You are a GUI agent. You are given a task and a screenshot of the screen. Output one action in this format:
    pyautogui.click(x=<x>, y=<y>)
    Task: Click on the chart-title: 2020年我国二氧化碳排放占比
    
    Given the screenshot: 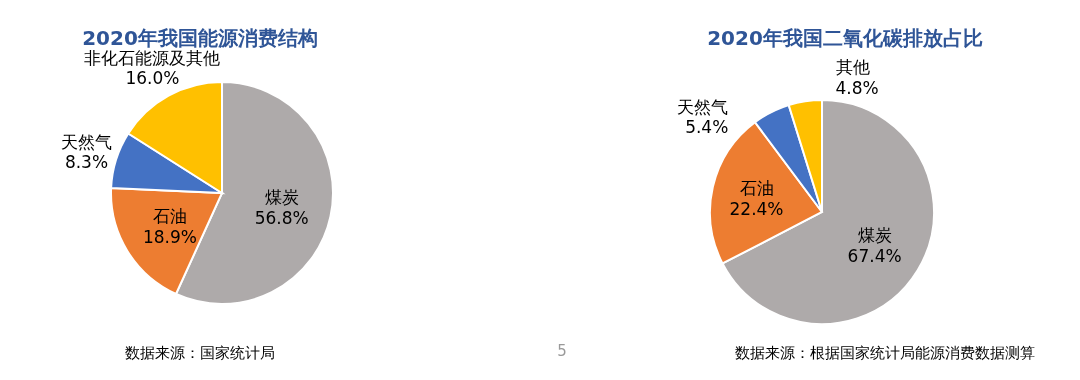 What is the action you would take?
    pyautogui.click(x=845, y=38)
    